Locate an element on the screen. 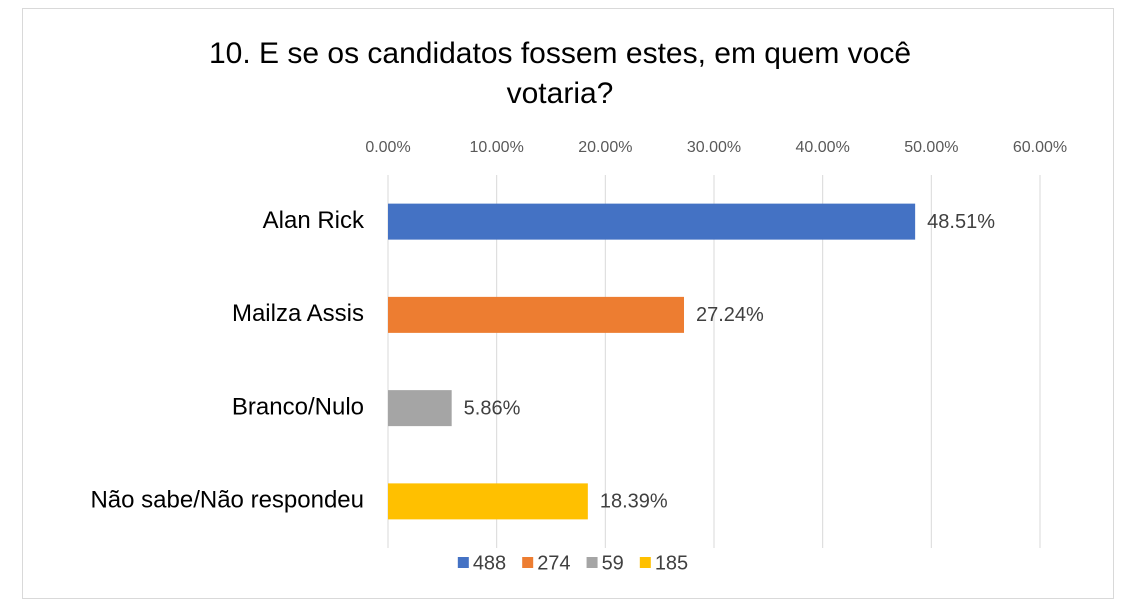 The image size is (1143, 615). legend: 488 274 59 185 is located at coordinates (572, 563).